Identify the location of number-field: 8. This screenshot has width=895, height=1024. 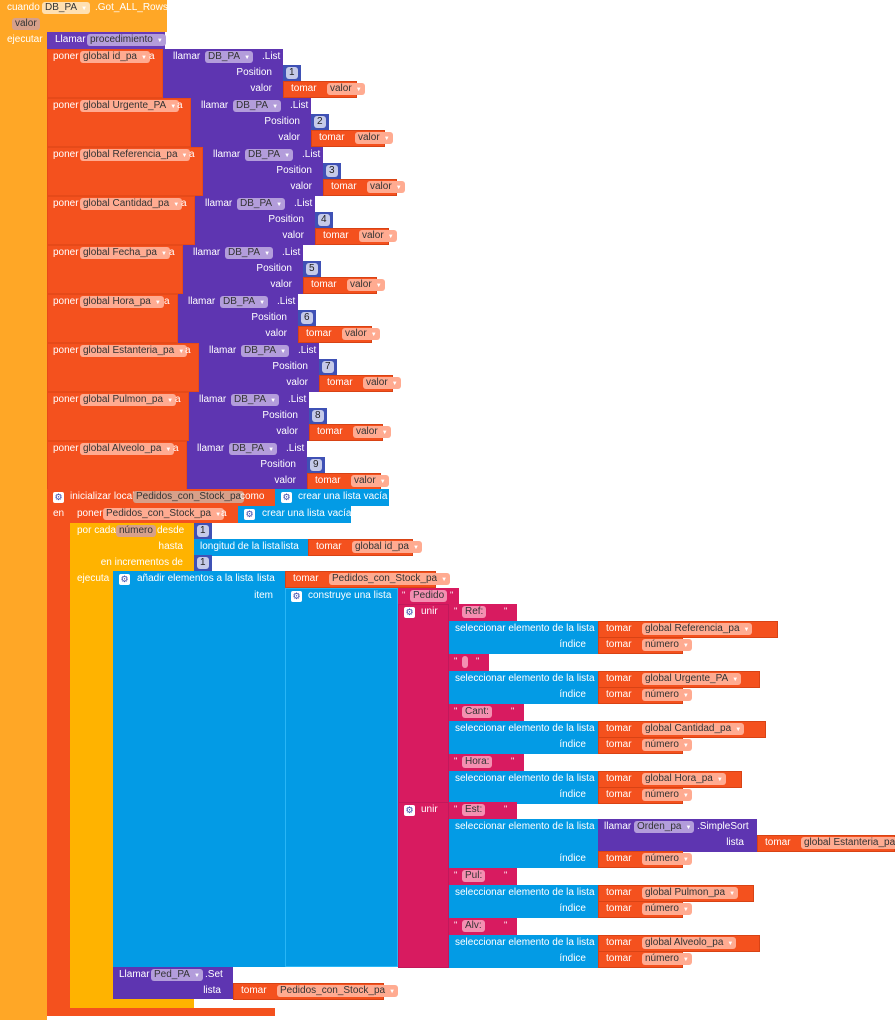
(318, 416).